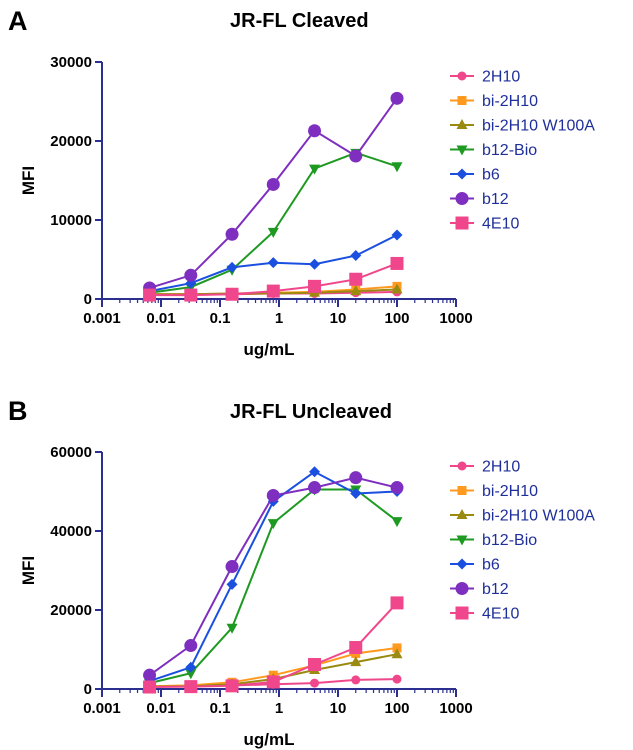 The image size is (633, 750). I want to click on x-tick-label: 1, so click(279, 318).